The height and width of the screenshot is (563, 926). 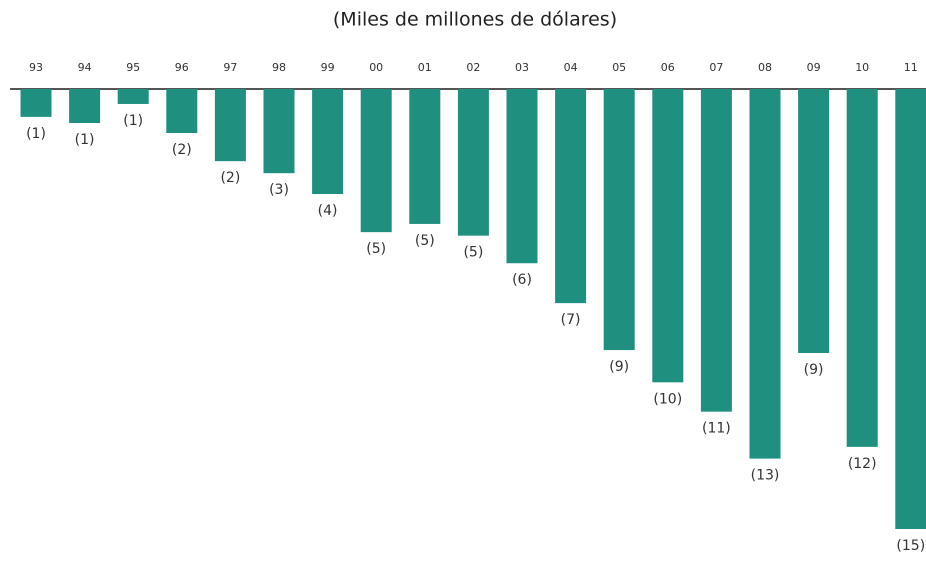 What do you see at coordinates (814, 67) in the screenshot?
I see `x-tick-label: 09` at bounding box center [814, 67].